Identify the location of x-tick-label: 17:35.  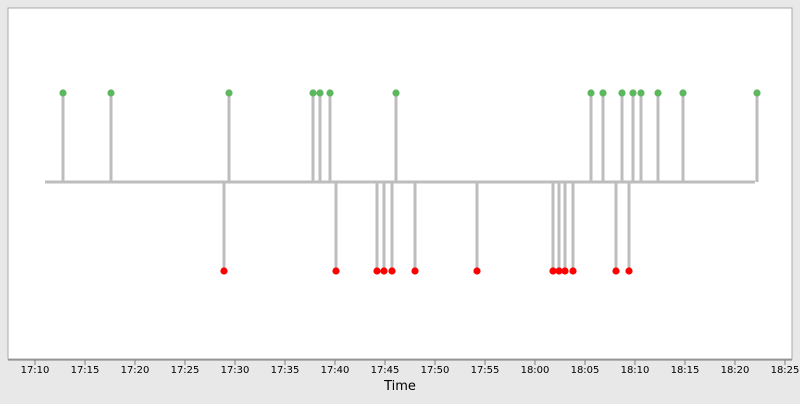
(285, 370).